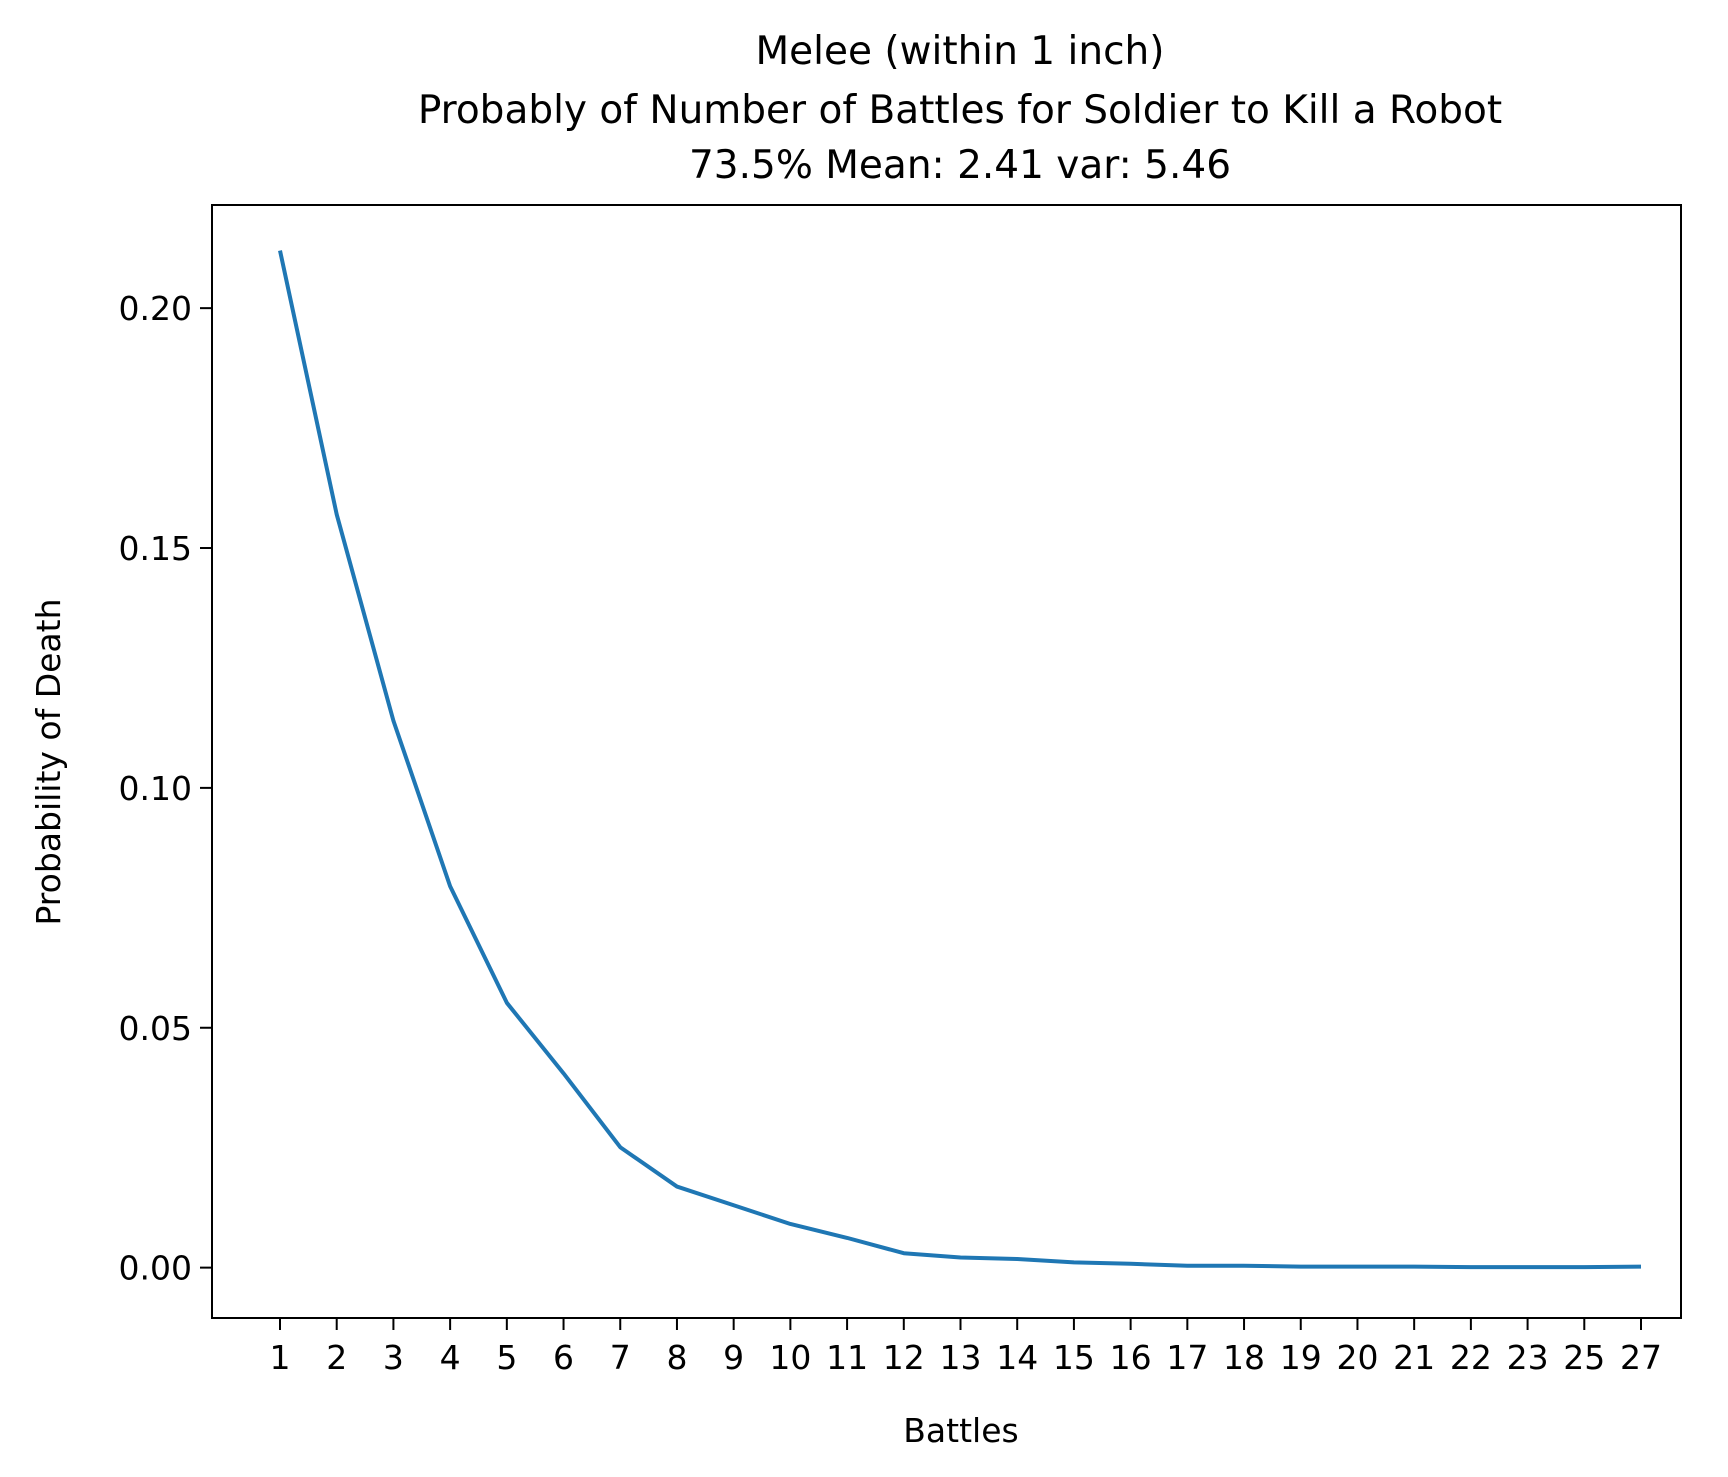  I want to click on x-tick-label: 4, so click(450, 1357).